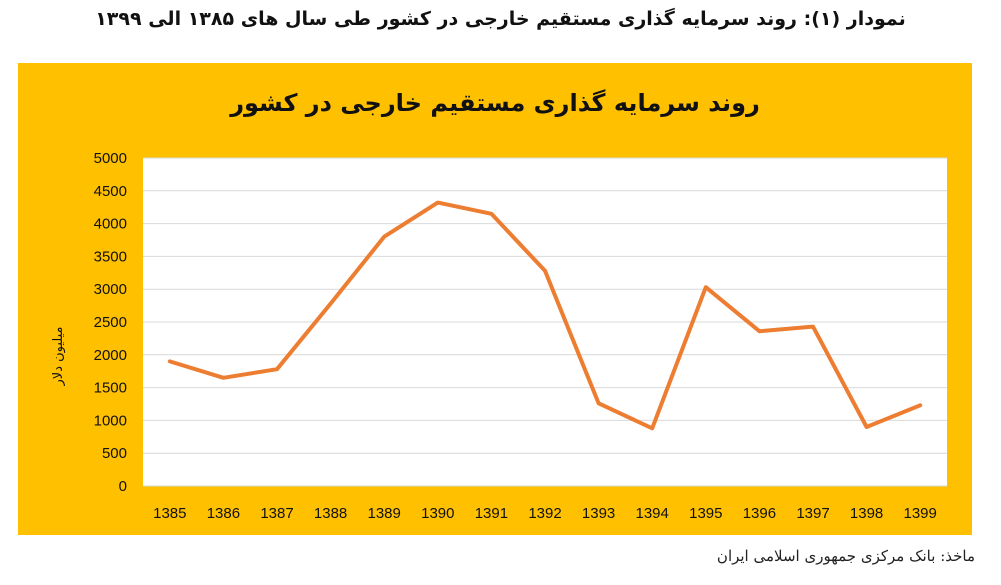 The width and height of the screenshot is (1001, 585). What do you see at coordinates (110, 420) in the screenshot?
I see `y-tick-label: 1000` at bounding box center [110, 420].